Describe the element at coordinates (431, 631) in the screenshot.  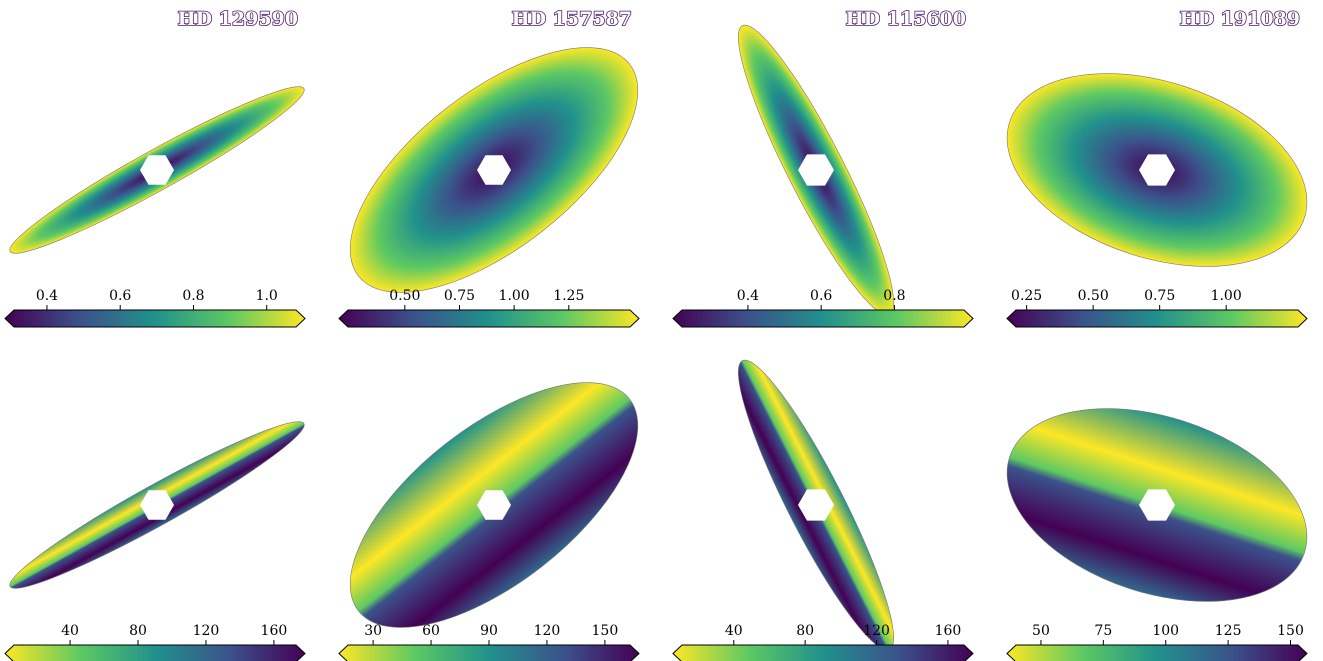
I see `tick-label: 60` at that location.